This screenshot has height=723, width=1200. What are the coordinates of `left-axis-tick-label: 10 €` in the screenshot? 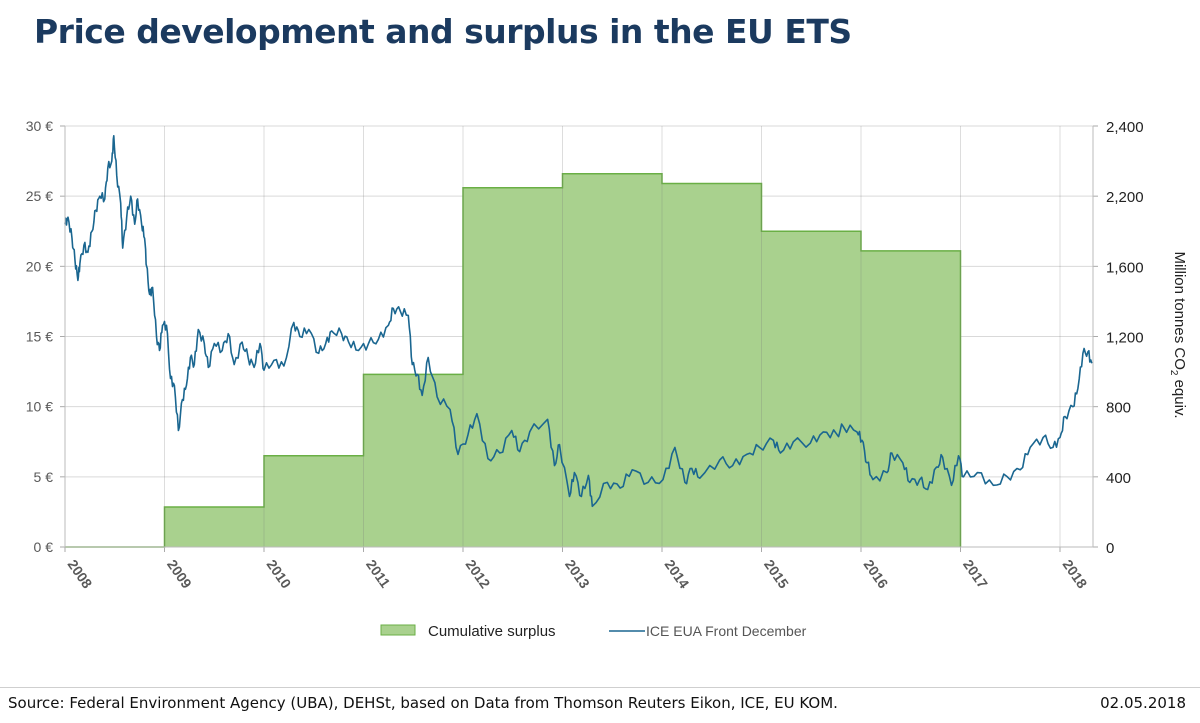 It's located at (39, 407).